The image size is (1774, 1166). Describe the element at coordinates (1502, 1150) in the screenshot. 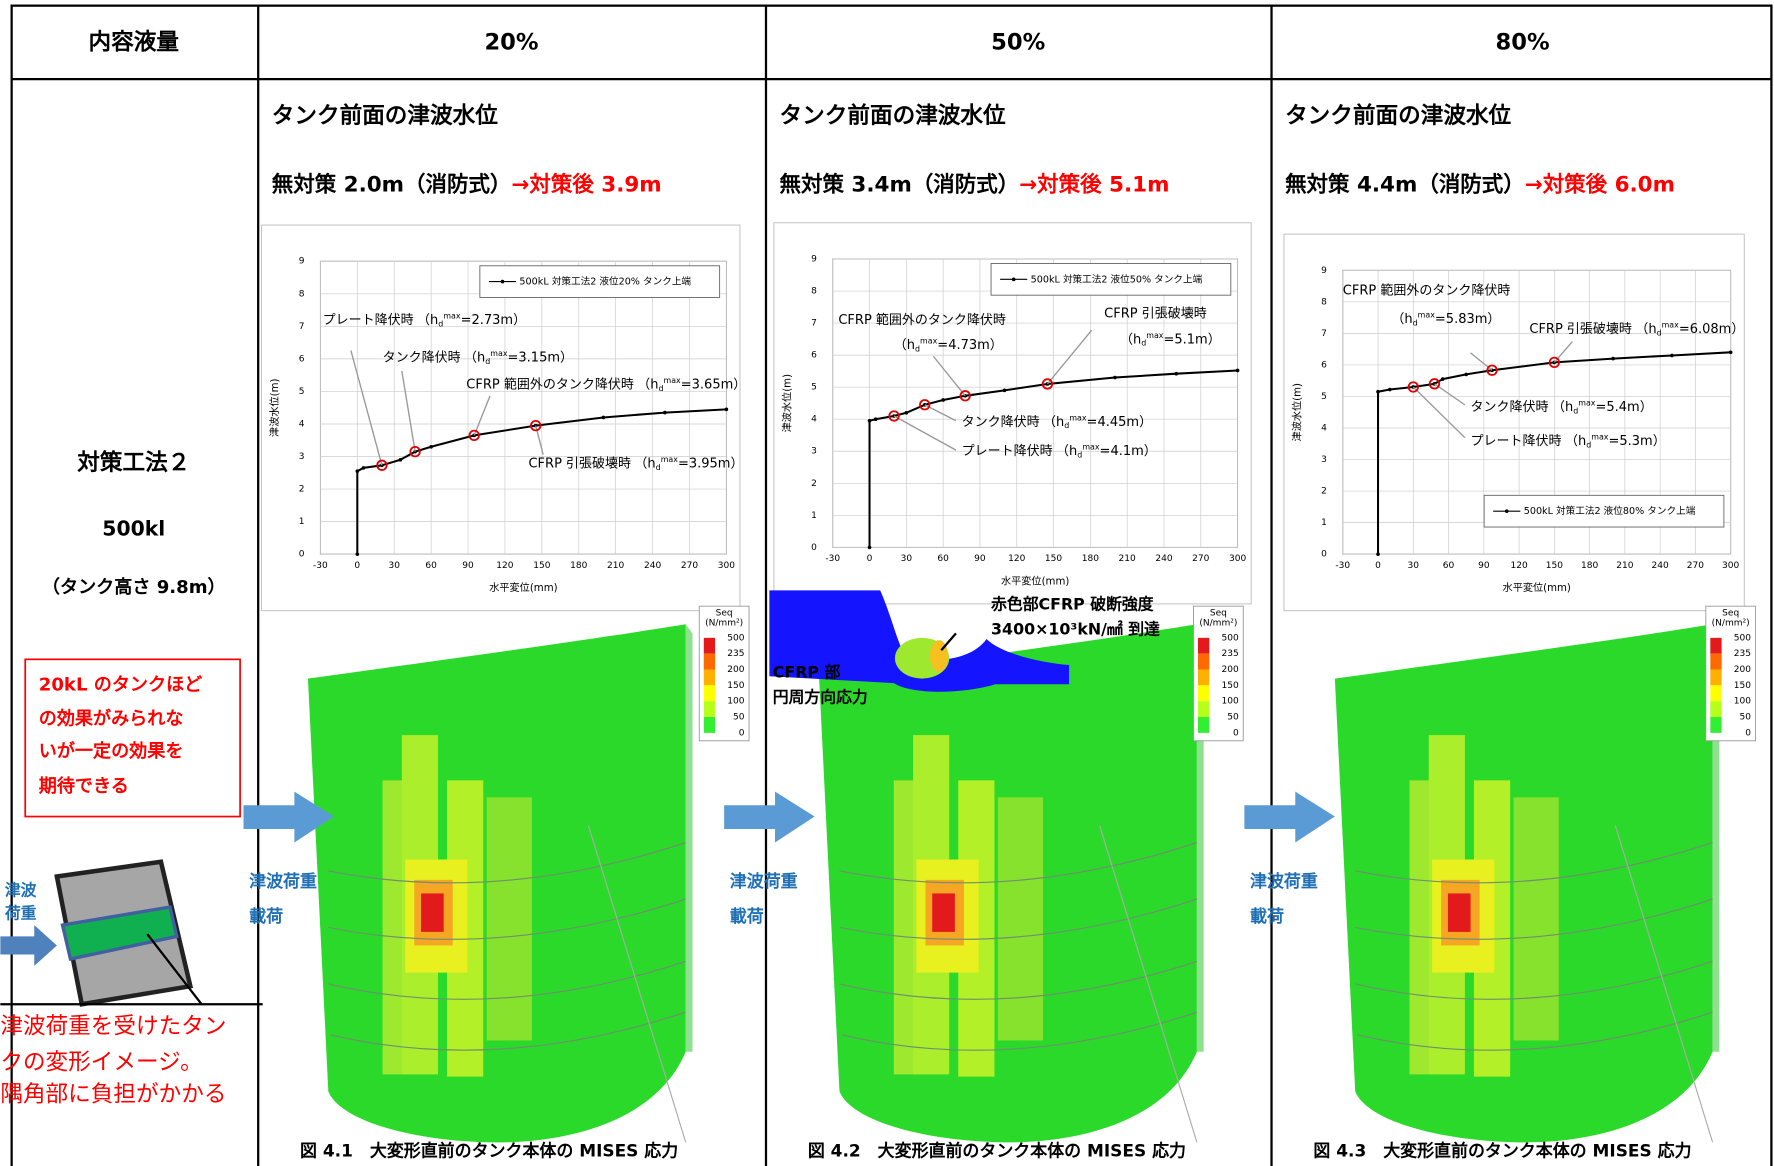

I see `figure-caption: 図 4.3 大変形直前のタンク本体の MISES 応力` at that location.